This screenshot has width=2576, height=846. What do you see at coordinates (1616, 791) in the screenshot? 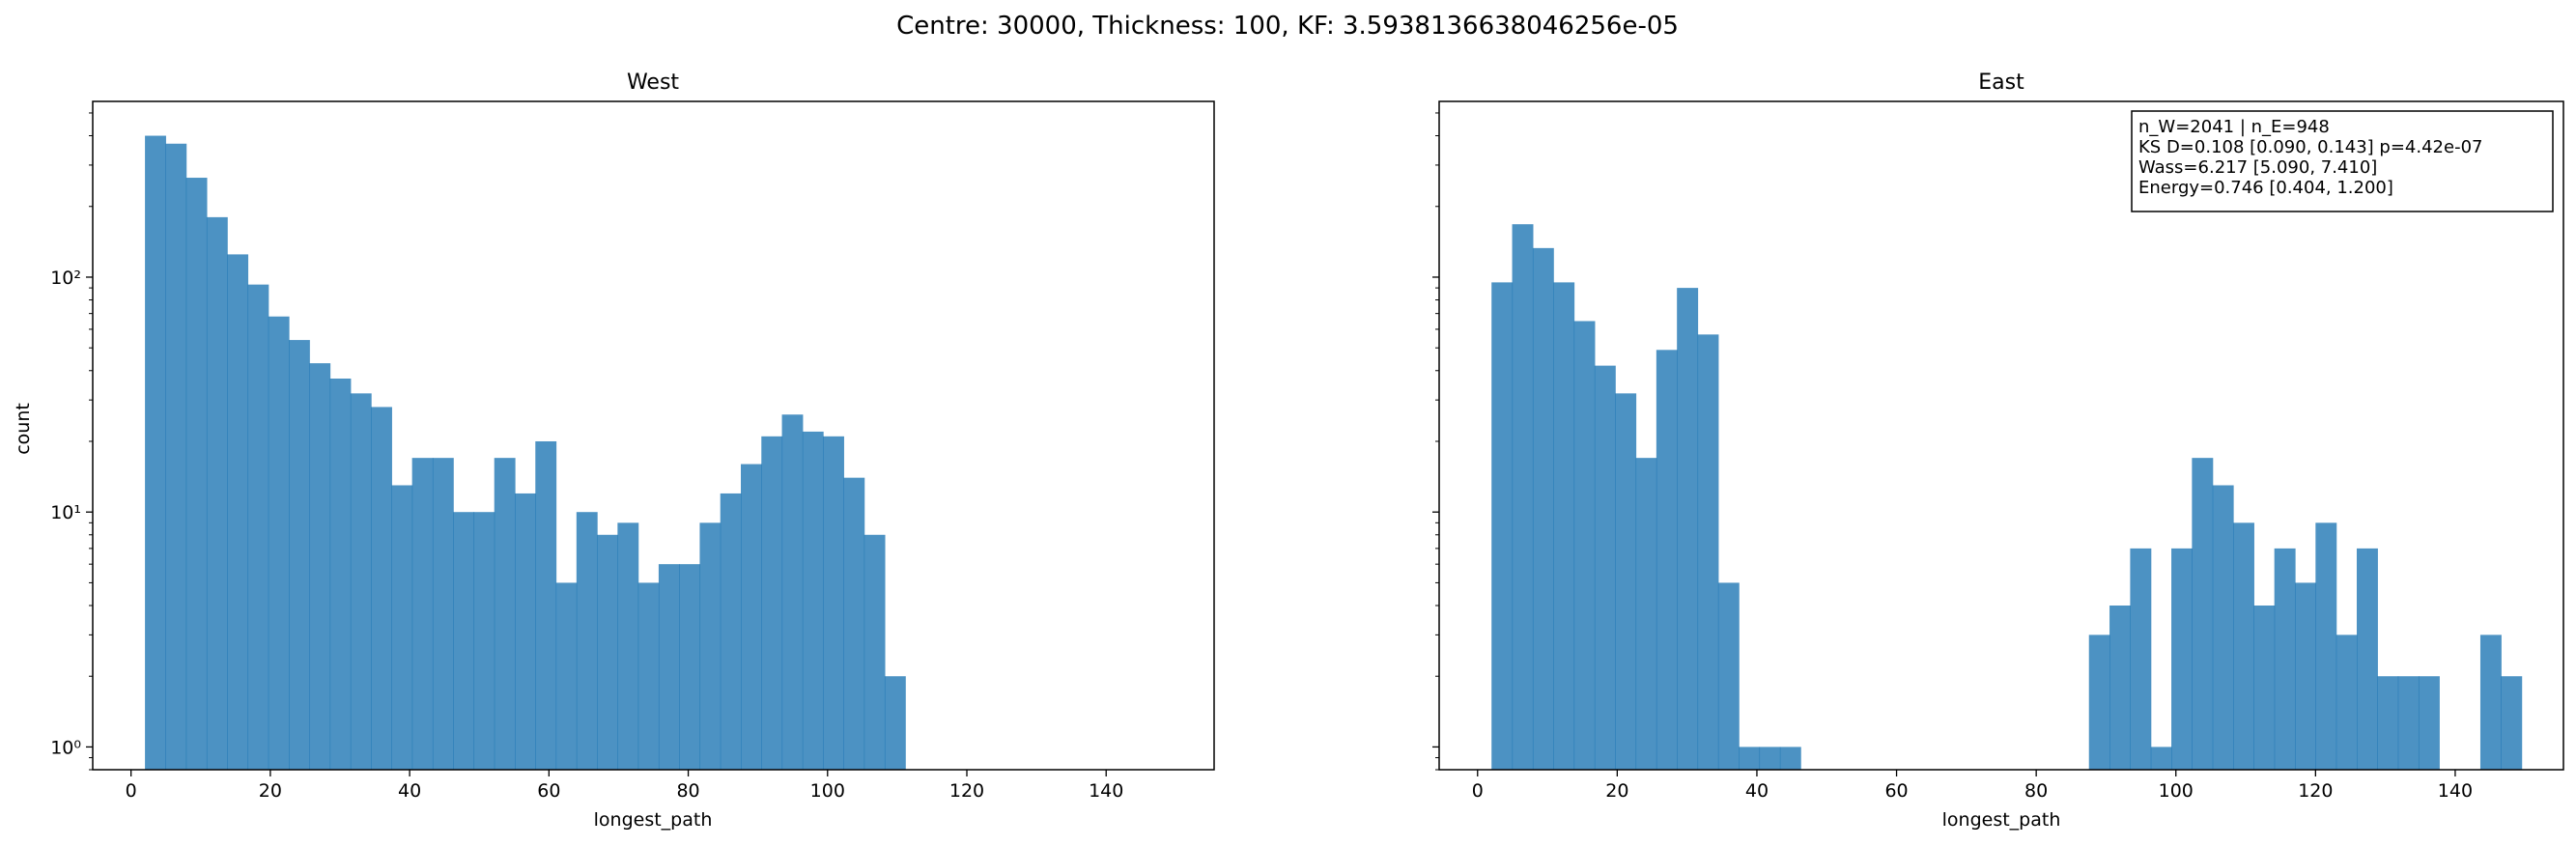
I see `east-x-tick-label: 20` at bounding box center [1616, 791].